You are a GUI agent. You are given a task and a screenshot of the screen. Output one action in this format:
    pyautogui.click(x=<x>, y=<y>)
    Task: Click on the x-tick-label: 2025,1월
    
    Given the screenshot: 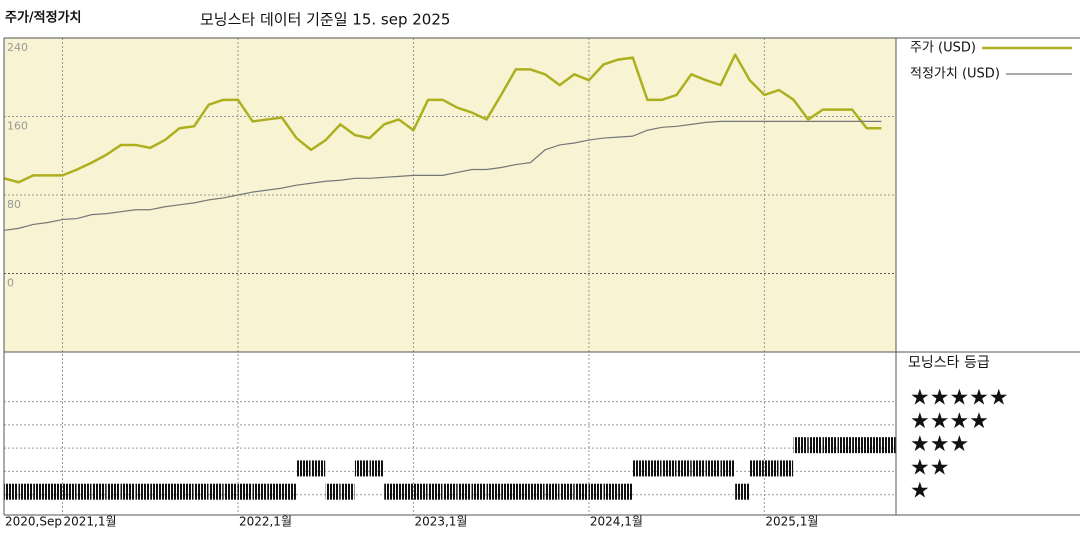 What is the action you would take?
    pyautogui.click(x=791, y=522)
    